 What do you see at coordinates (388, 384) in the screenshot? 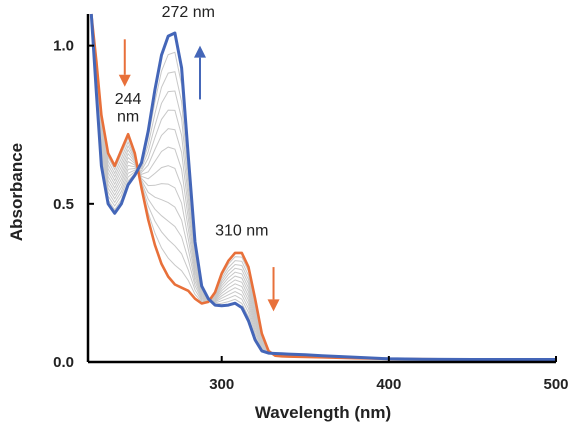
I see `x-tick-label: 400` at bounding box center [388, 384].